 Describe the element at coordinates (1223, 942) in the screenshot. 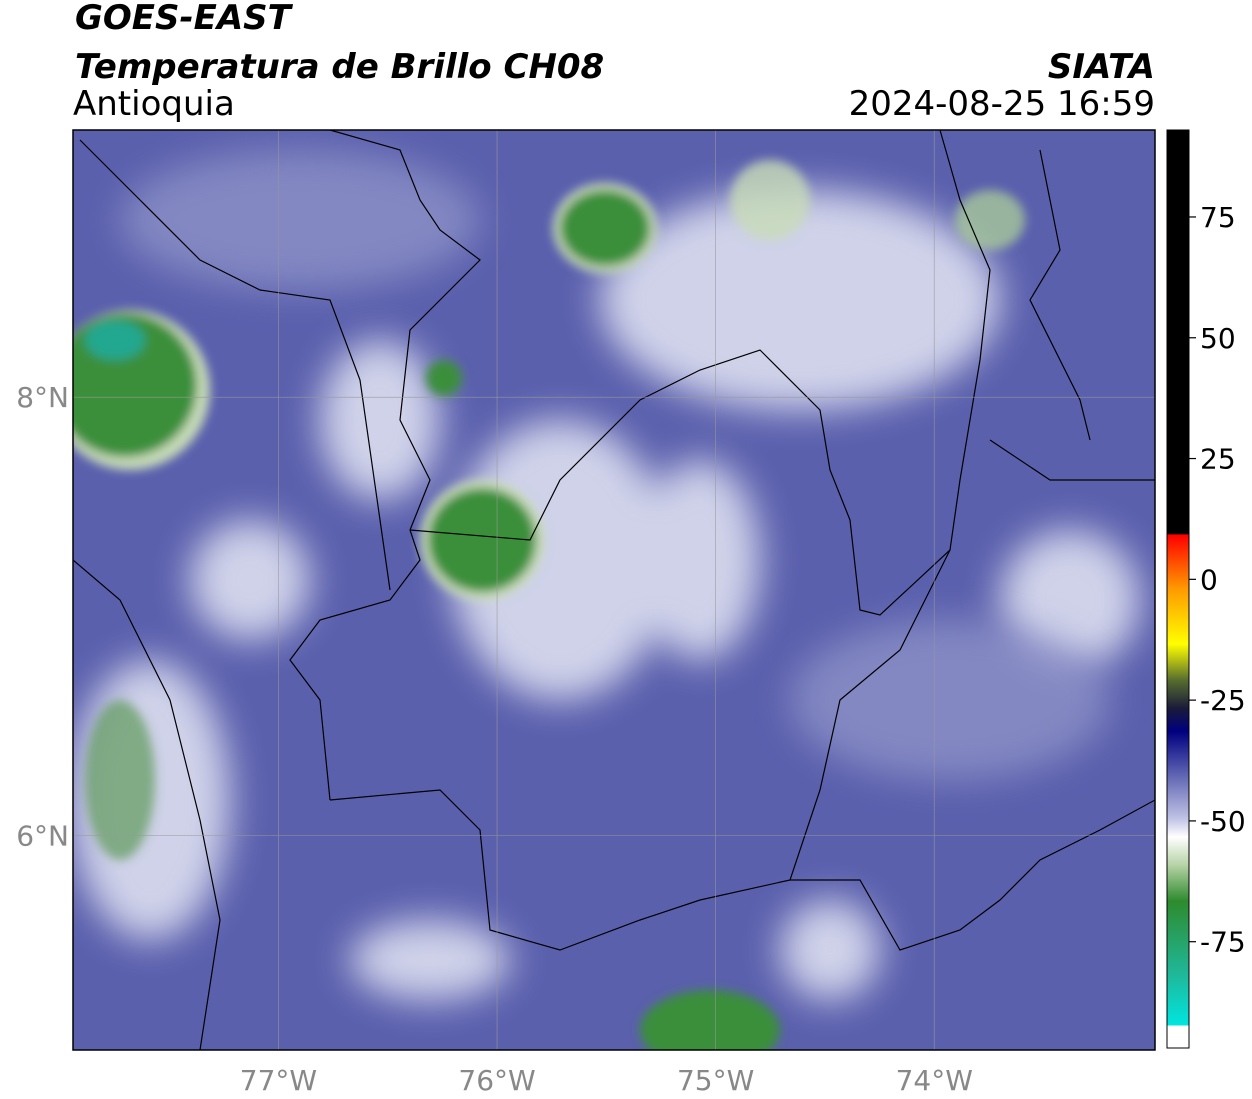

I see `colorbar-tick-label: -75` at that location.